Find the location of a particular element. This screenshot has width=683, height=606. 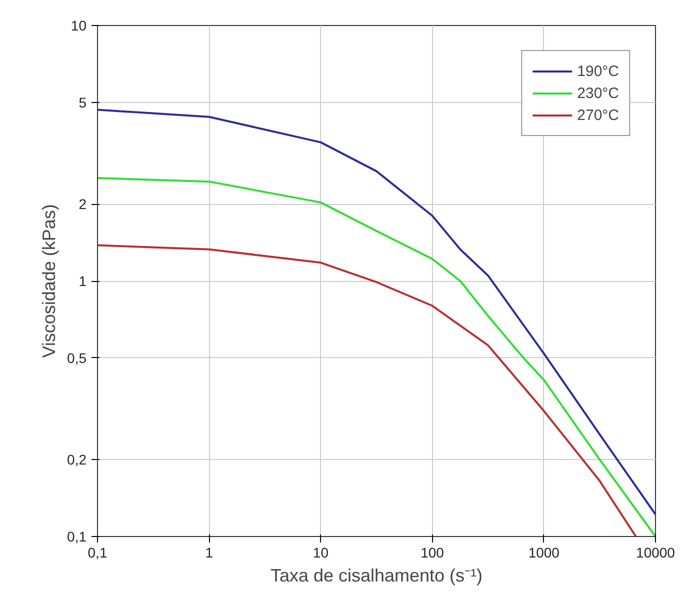

y-axis-title: Viscosidade (kPas) is located at coordinates (49, 281).